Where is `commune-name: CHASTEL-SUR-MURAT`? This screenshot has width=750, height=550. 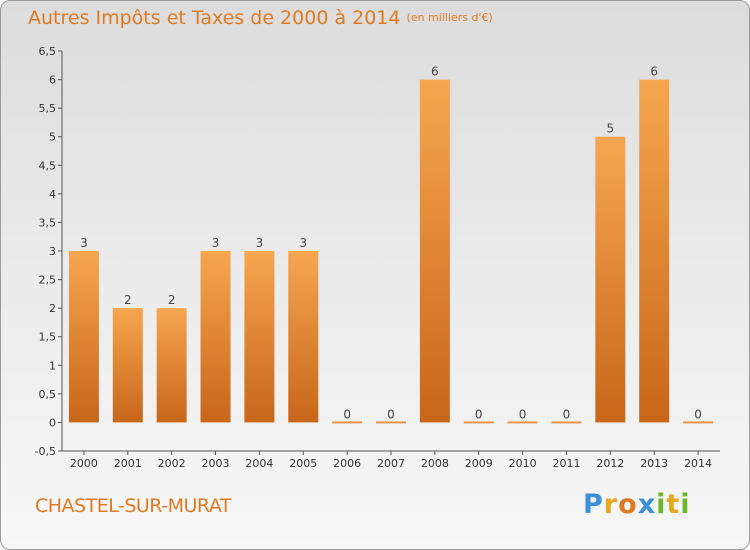
commune-name: CHASTEL-SUR-MURAT is located at coordinates (133, 506).